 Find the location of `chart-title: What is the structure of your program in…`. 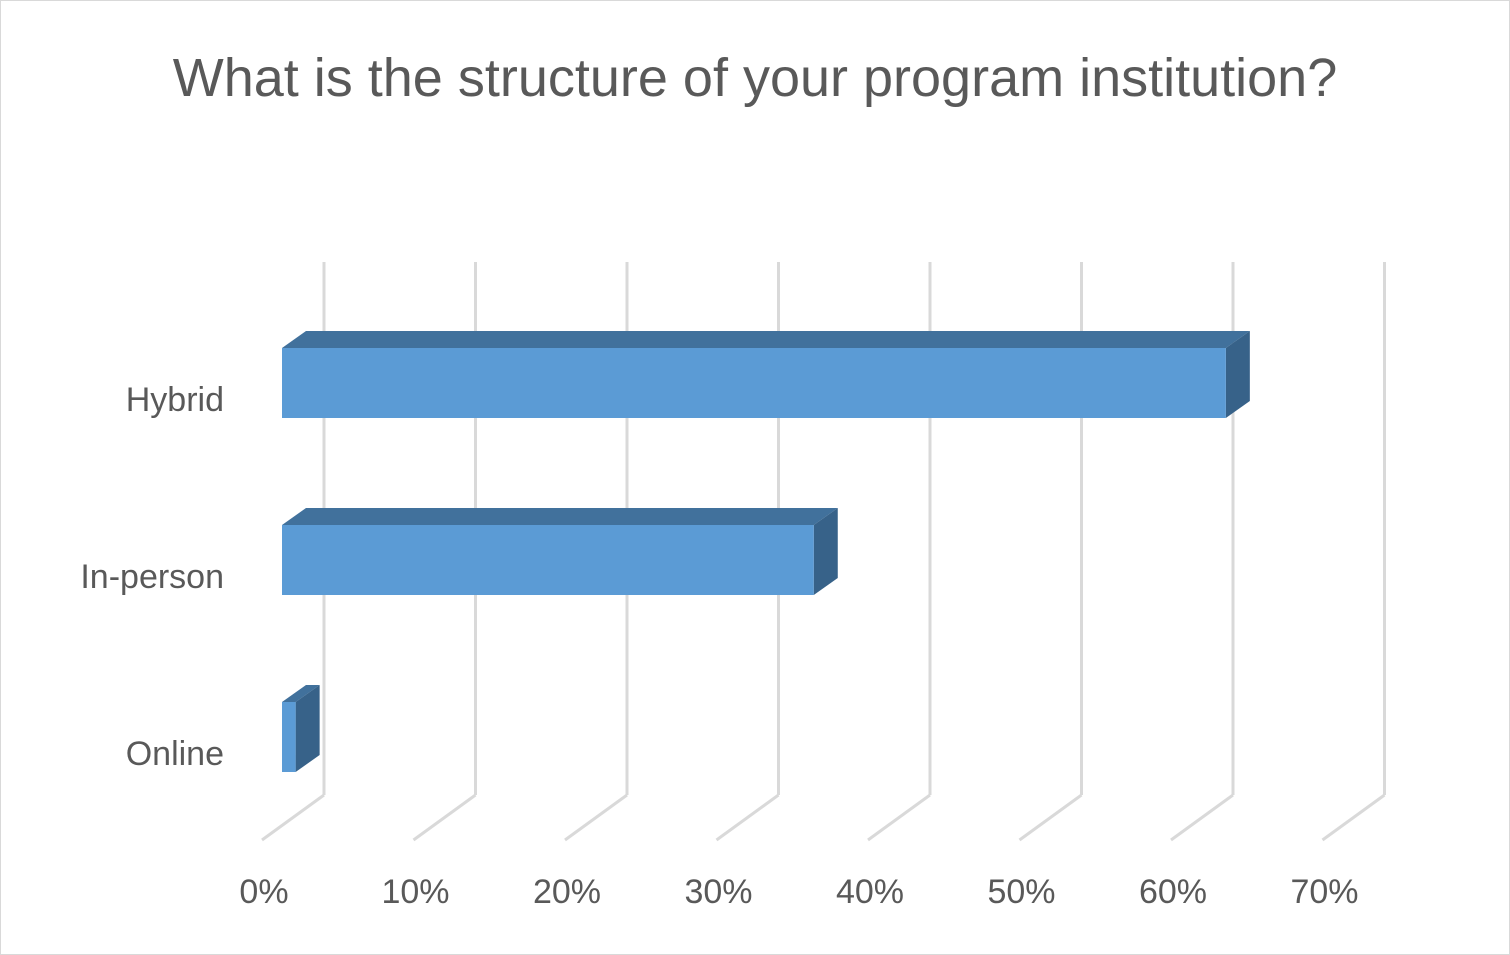

chart-title: What is the structure of your program in… is located at coordinates (755, 78).